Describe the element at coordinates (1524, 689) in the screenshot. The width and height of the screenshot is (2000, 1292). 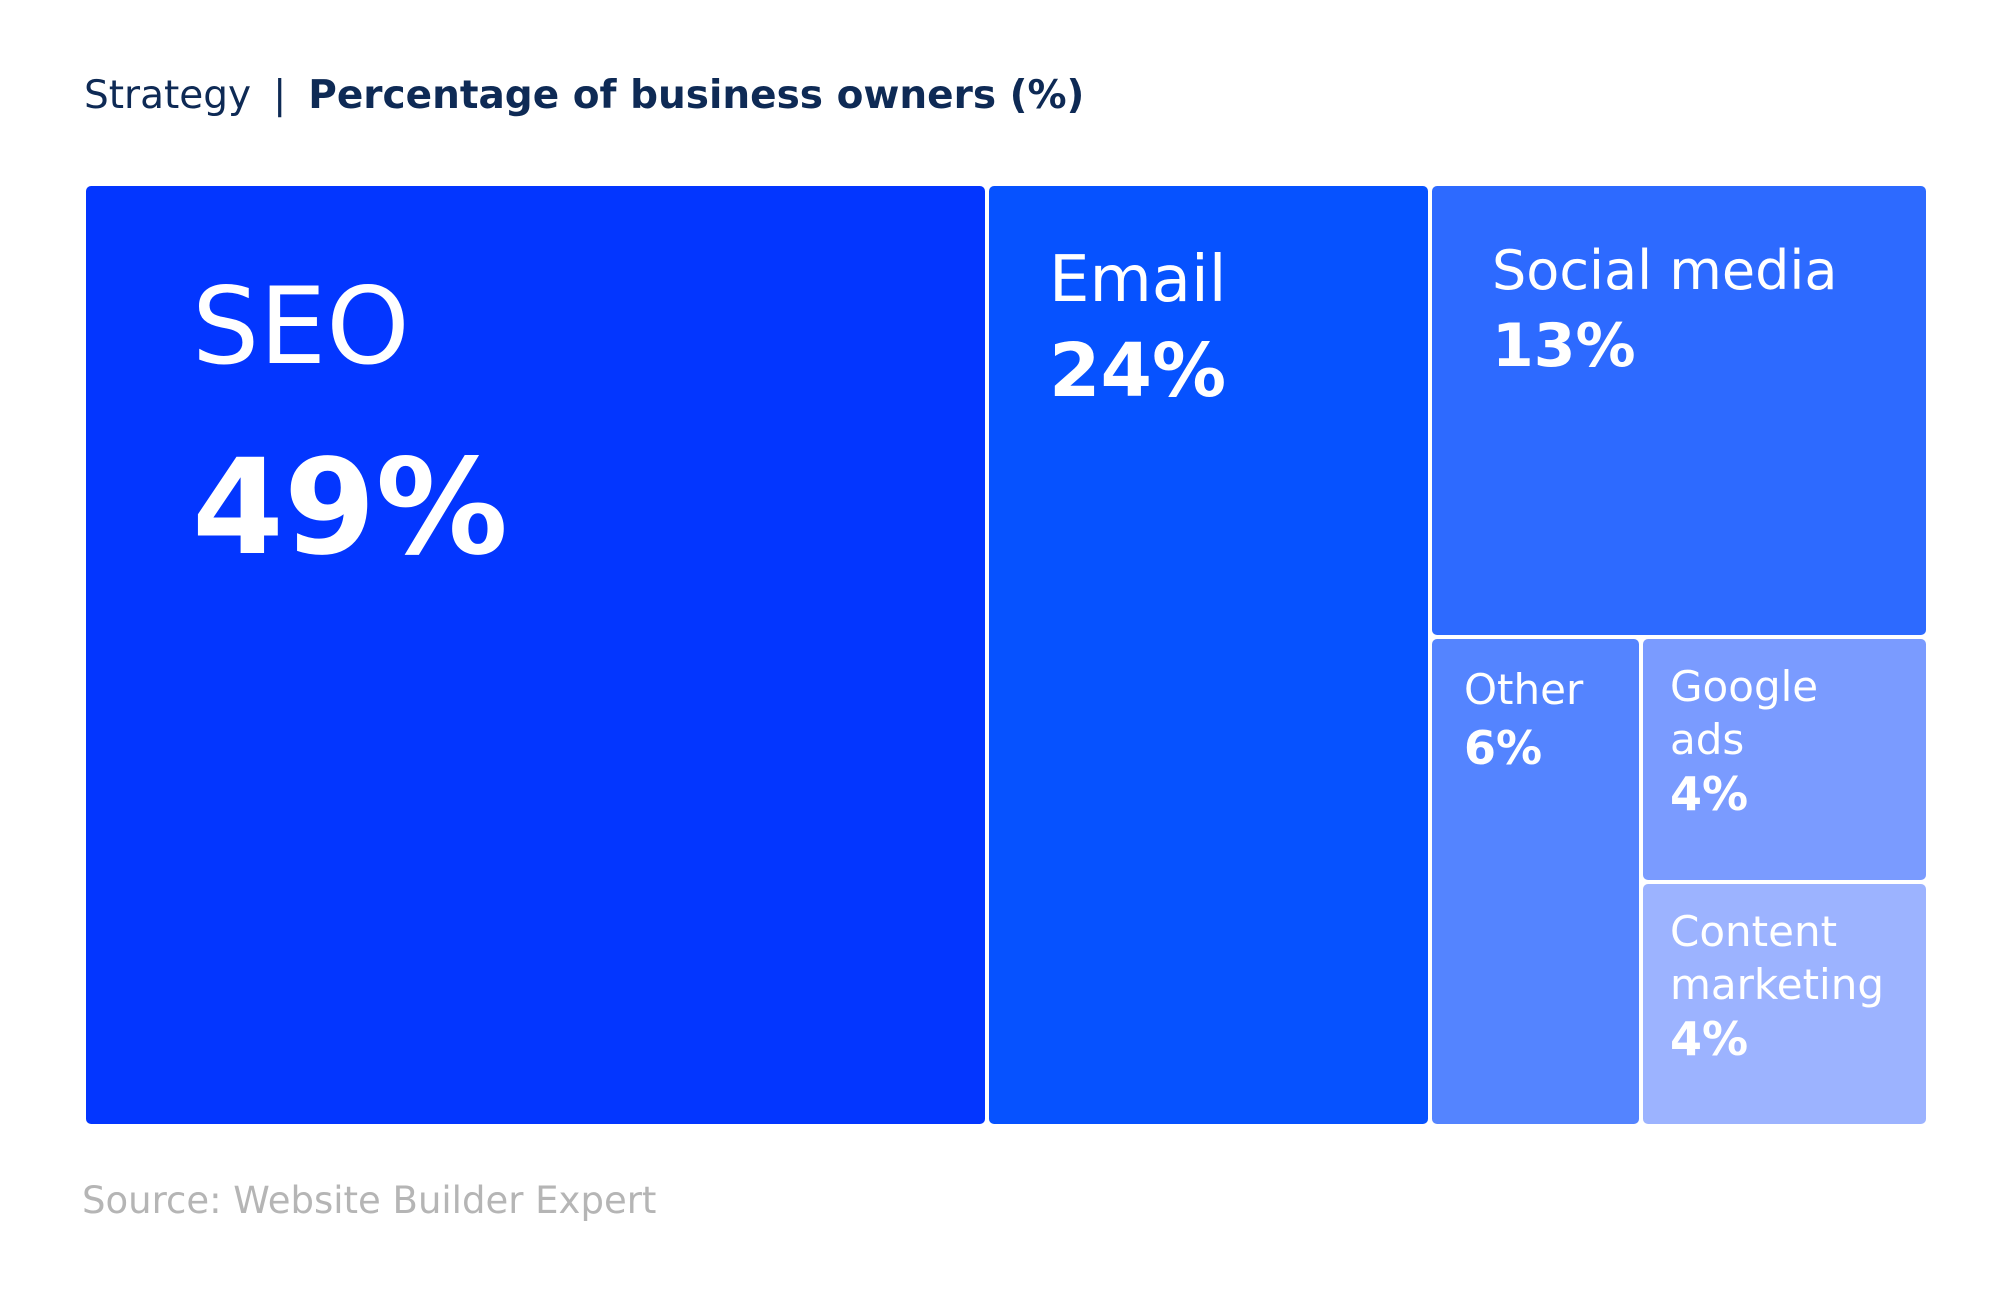
I see `tile-label-other: Other` at that location.